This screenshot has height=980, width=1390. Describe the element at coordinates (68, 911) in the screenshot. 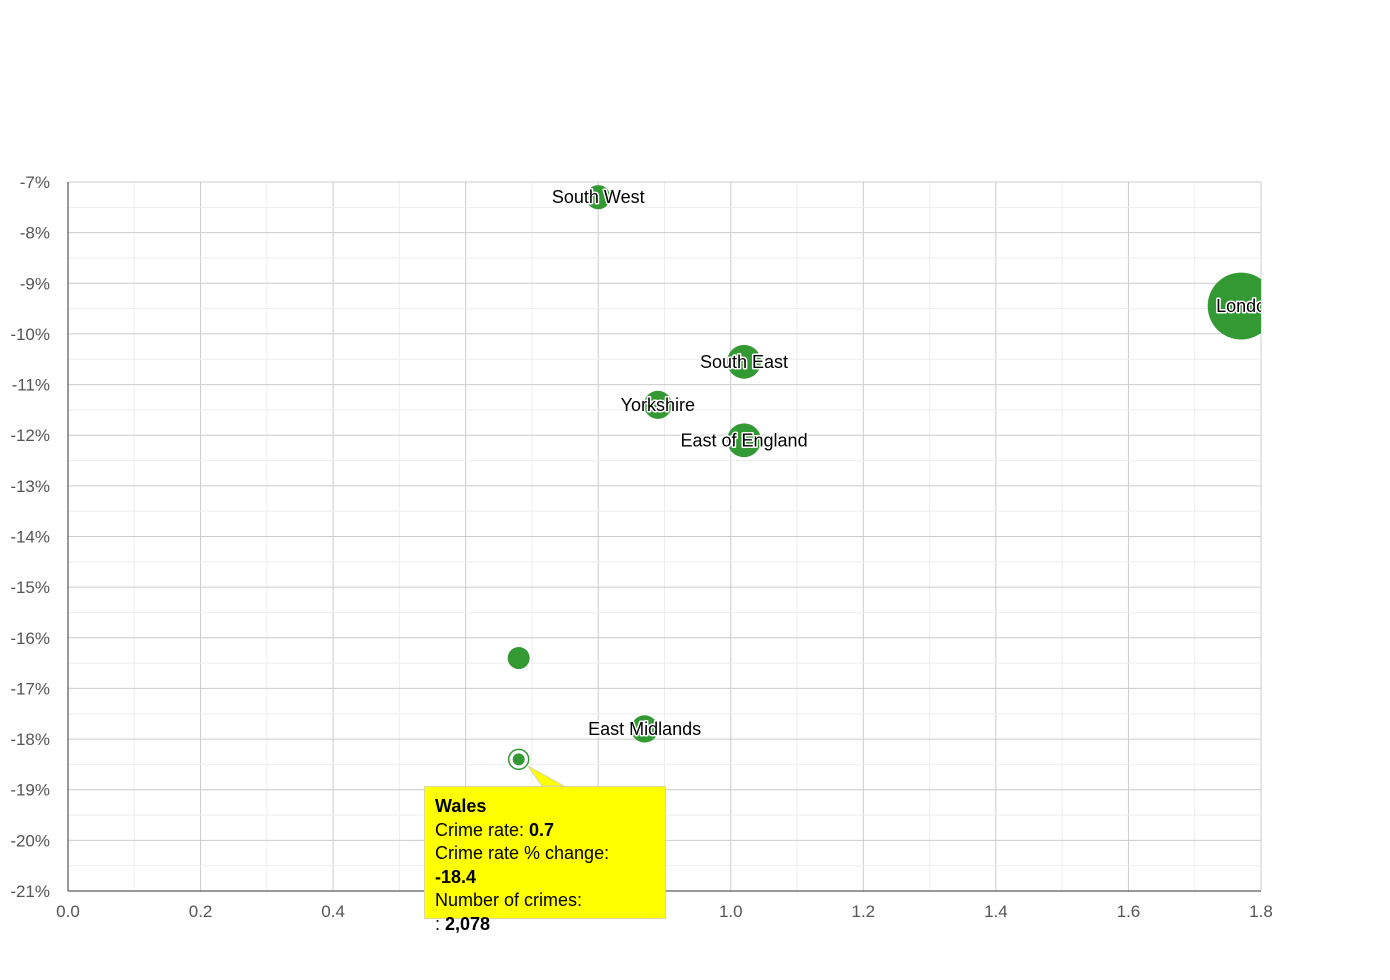

I see `x-tick-label: 0.0` at that location.